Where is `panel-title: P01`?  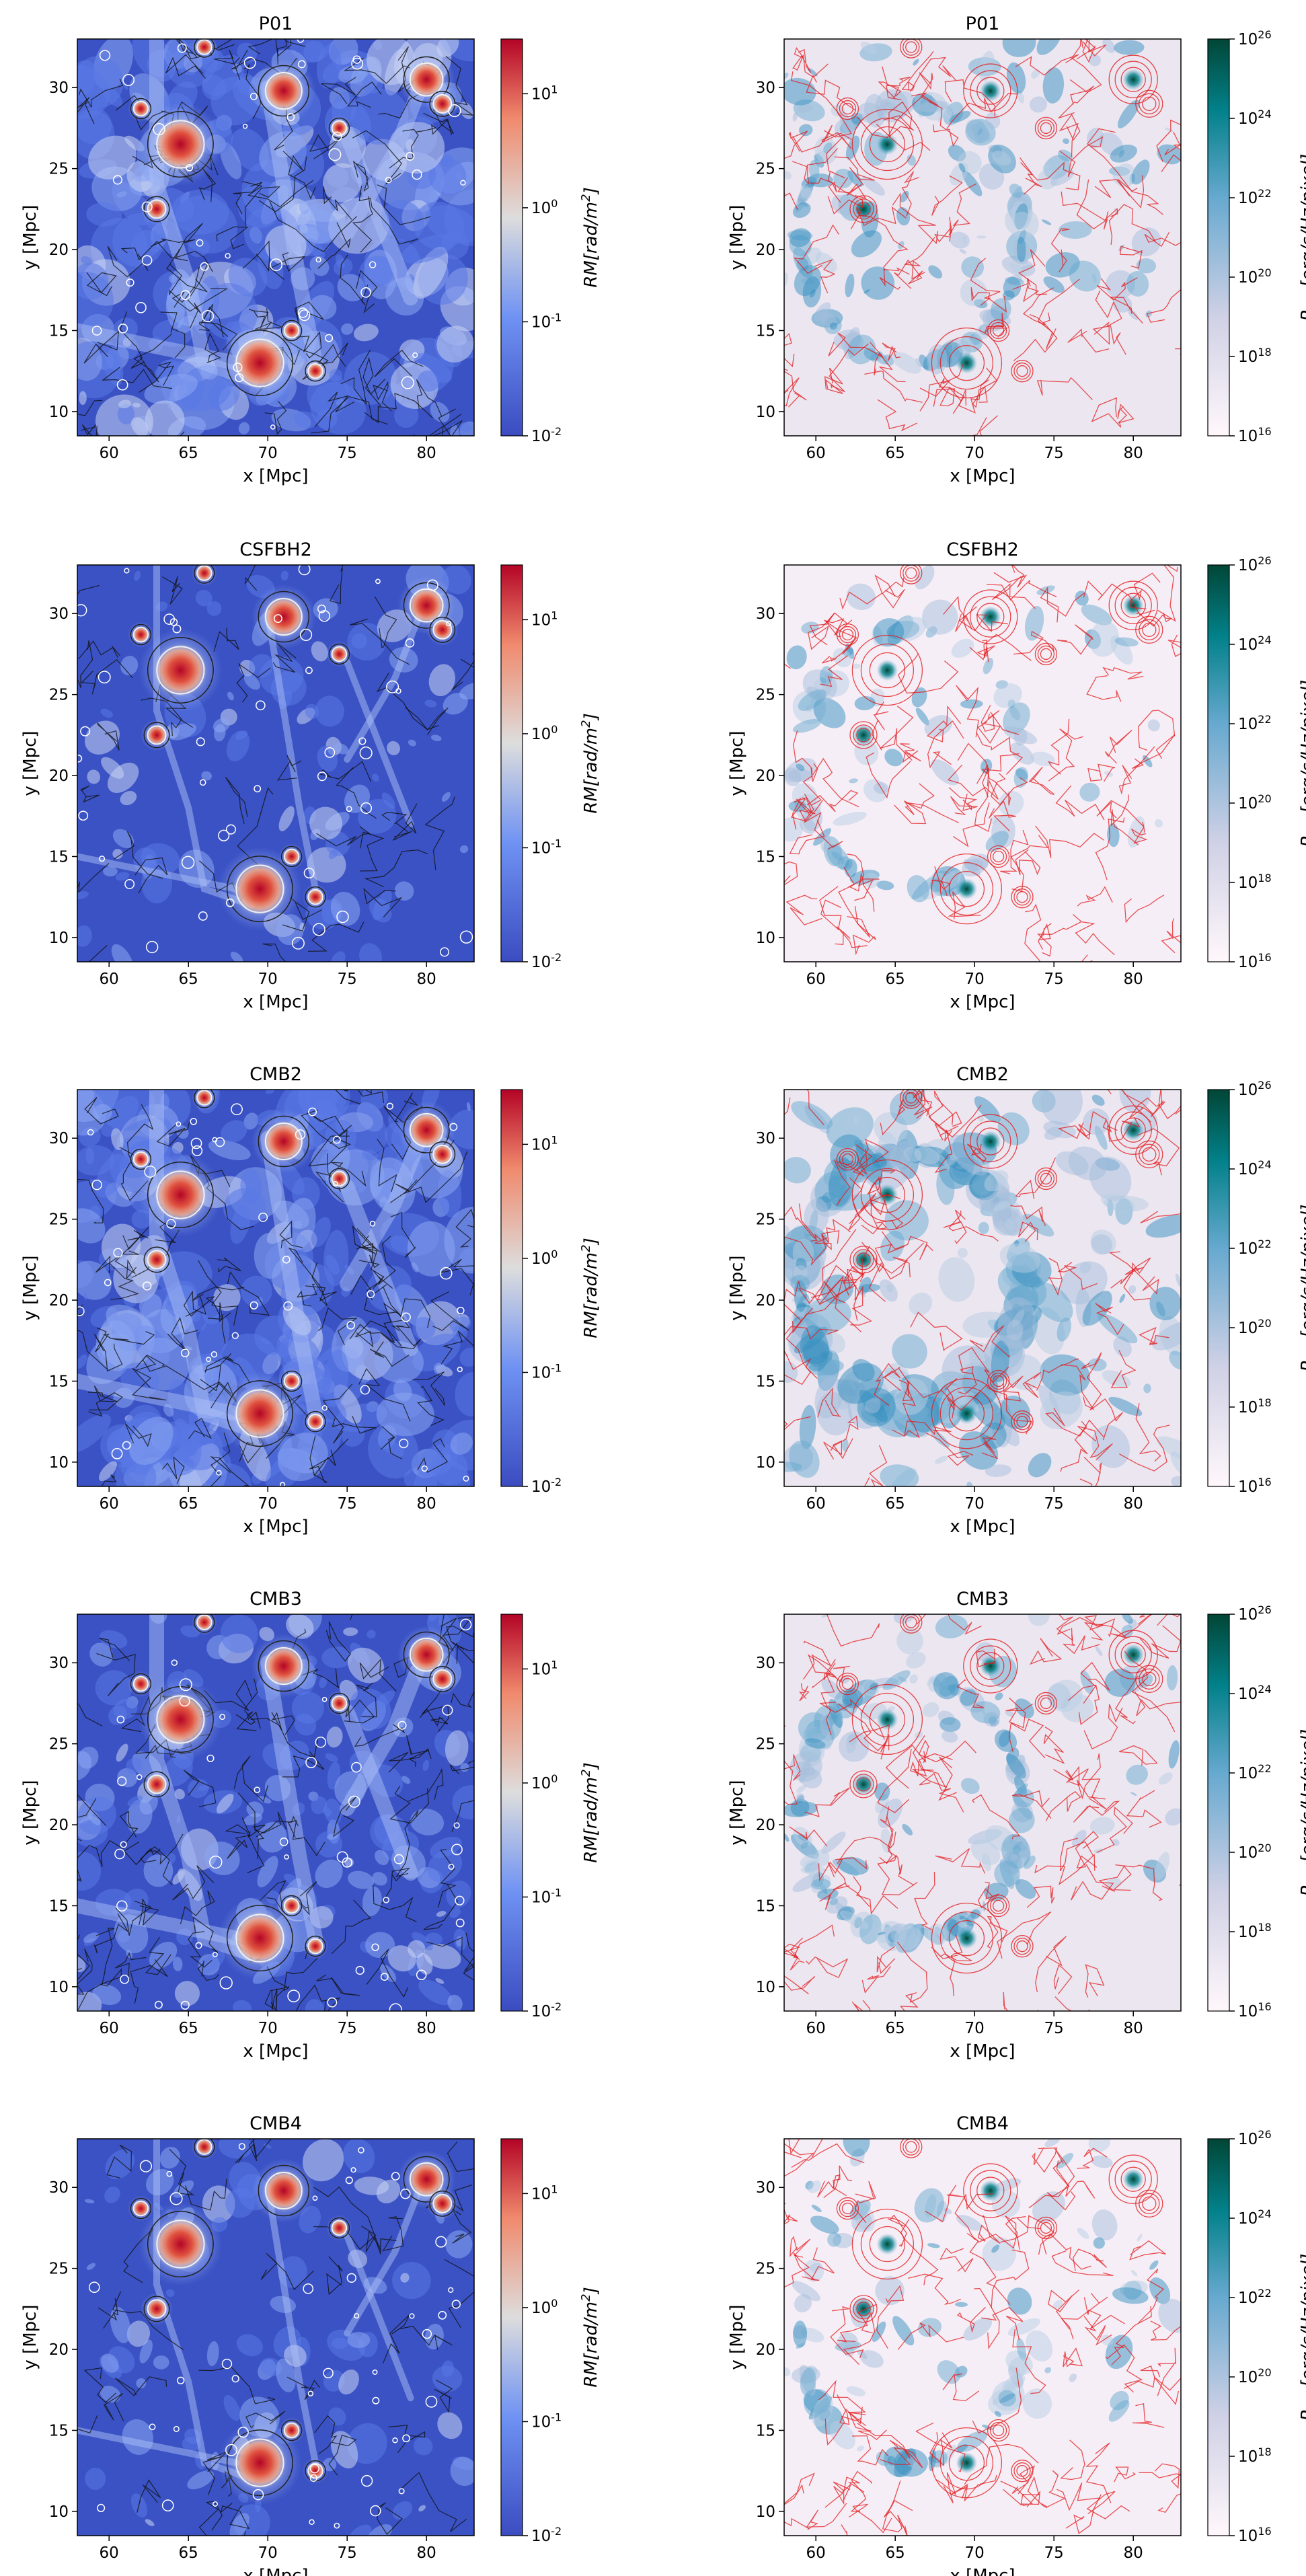 panel-title: P01 is located at coordinates (983, 23).